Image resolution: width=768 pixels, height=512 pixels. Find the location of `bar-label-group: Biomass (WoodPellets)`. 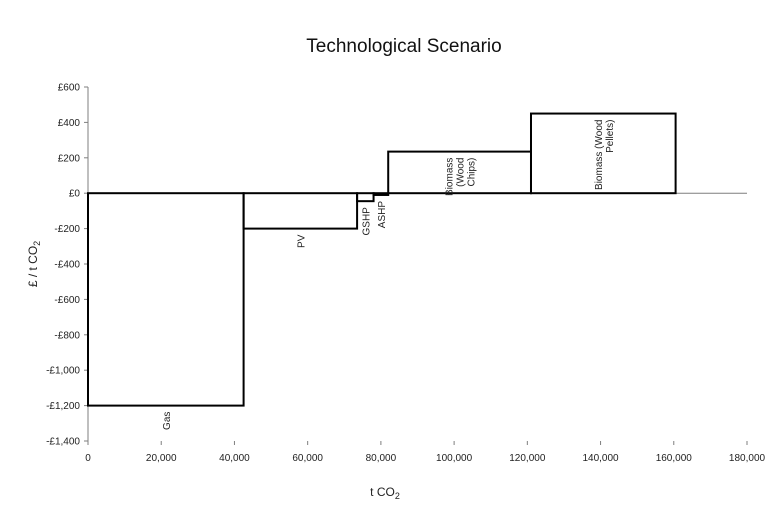

bar-label-group: Biomass (WoodPellets) is located at coordinates (605, 155).